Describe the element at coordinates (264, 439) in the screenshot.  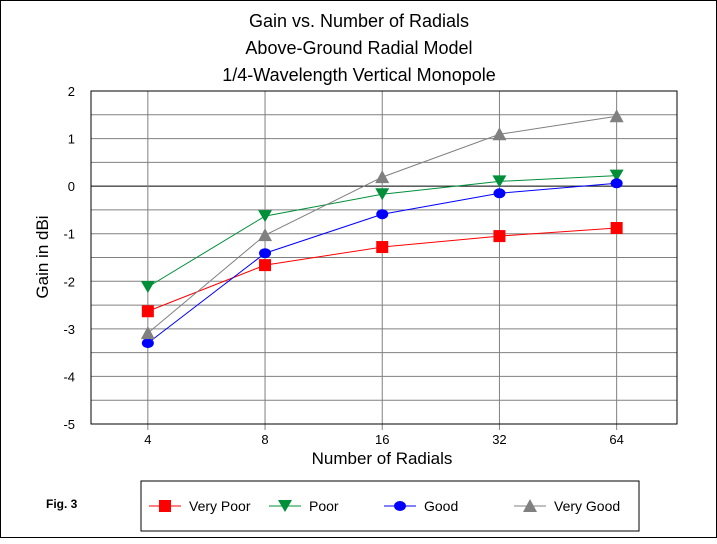
I see `x-tick-label: 8` at that location.